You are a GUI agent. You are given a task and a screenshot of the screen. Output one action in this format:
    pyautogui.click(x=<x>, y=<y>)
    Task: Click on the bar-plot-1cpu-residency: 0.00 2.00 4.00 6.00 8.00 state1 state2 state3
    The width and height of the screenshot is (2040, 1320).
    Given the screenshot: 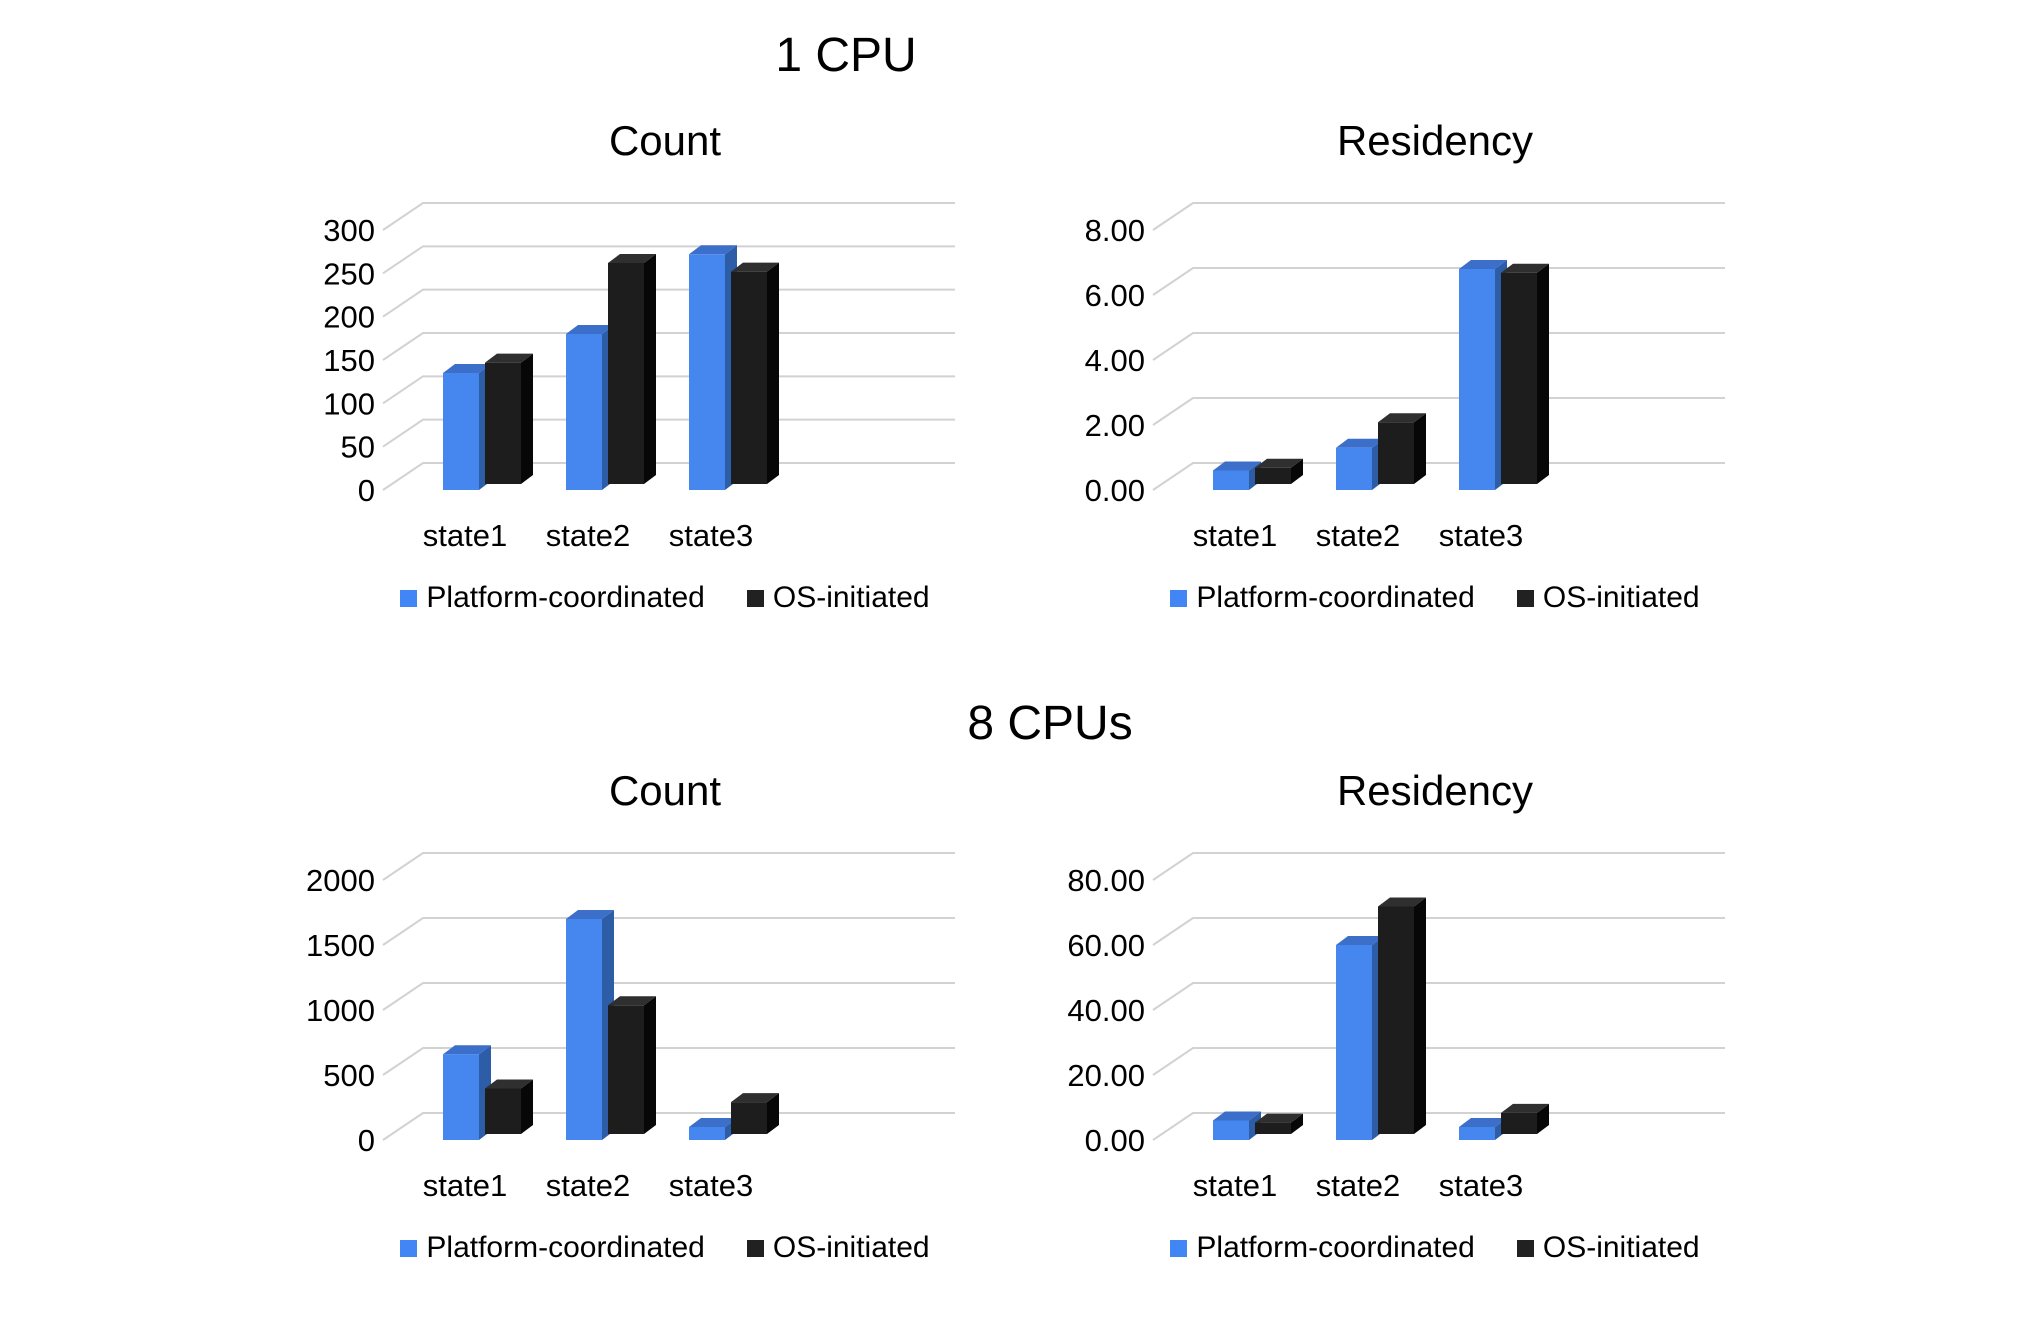 What is the action you would take?
    pyautogui.click(x=1405, y=377)
    